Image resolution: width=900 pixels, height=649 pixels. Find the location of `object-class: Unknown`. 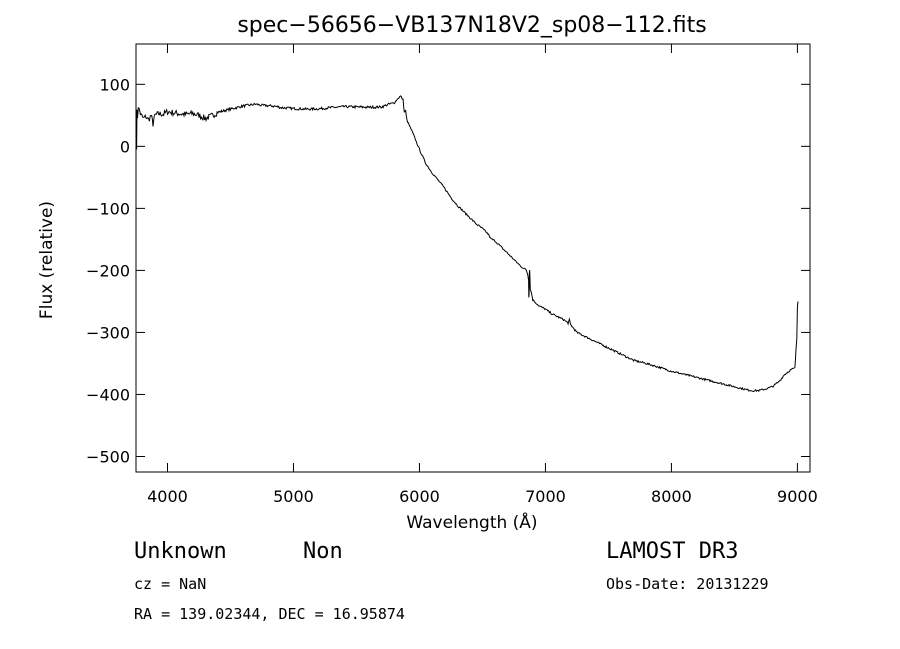

object-class: Unknown is located at coordinates (180, 551).